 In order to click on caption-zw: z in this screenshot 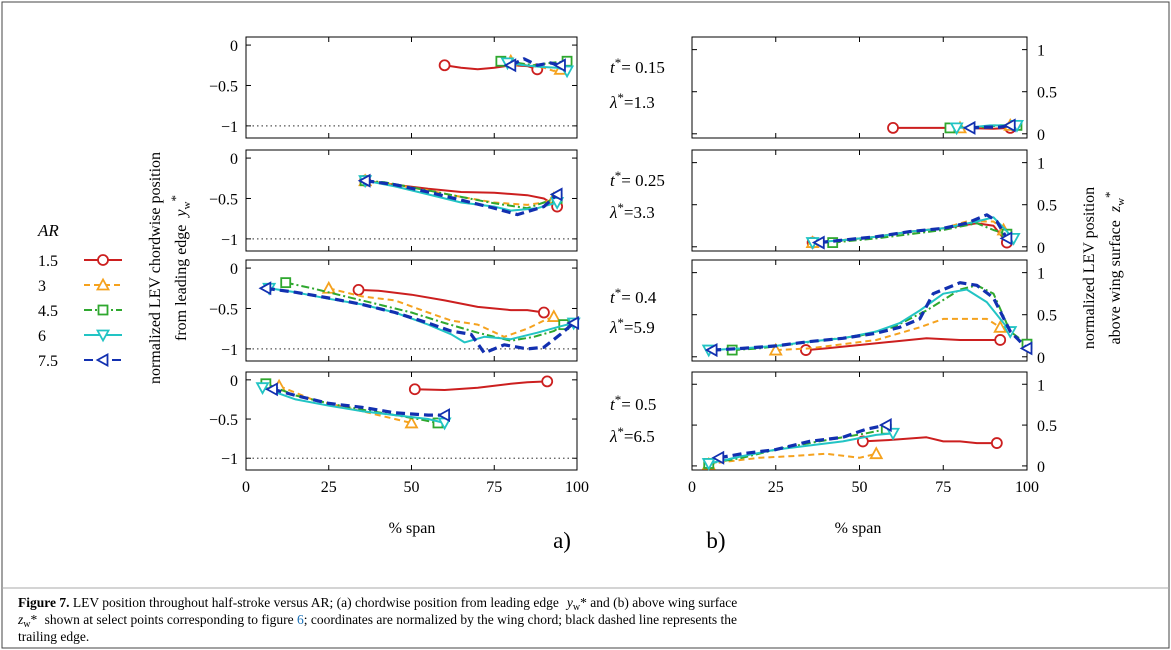, I will do `click(20, 619)`.